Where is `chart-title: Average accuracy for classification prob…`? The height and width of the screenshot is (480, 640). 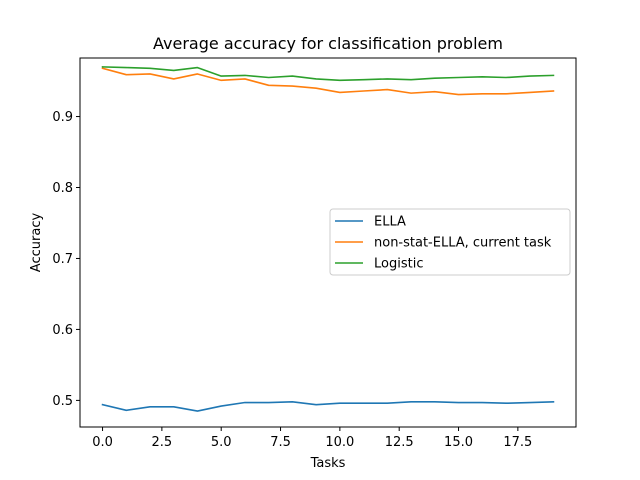
chart-title: Average accuracy for classification prob… is located at coordinates (328, 43).